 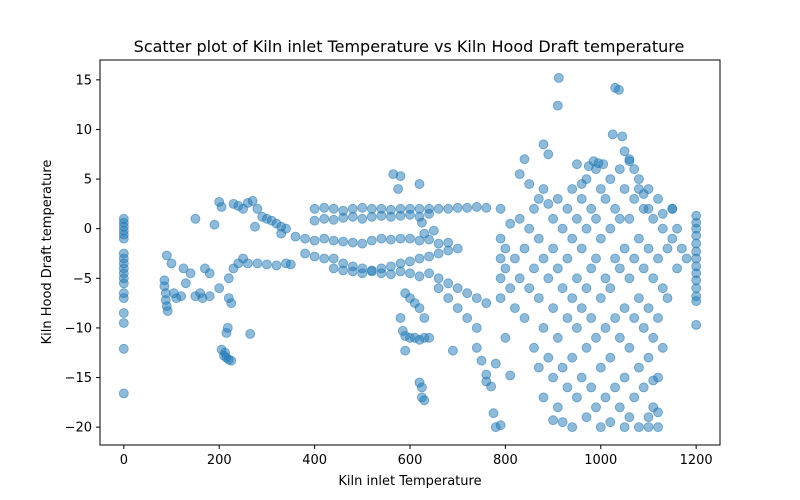 I want to click on x-axis: 0 200 400 600 800 1000 1200, so click(x=416, y=456).